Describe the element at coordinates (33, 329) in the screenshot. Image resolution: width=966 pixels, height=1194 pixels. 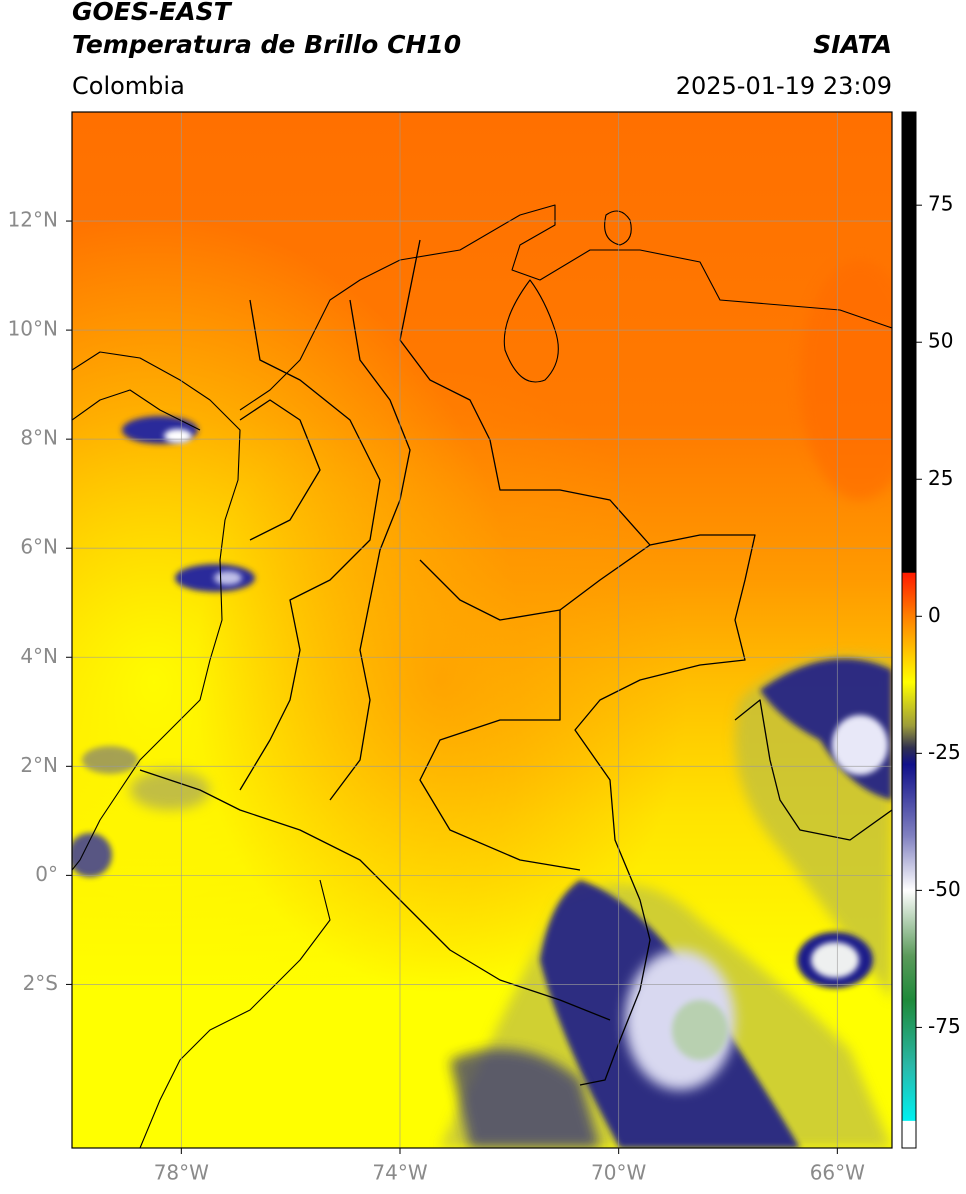
I see `y-tick-label: 10°N` at that location.